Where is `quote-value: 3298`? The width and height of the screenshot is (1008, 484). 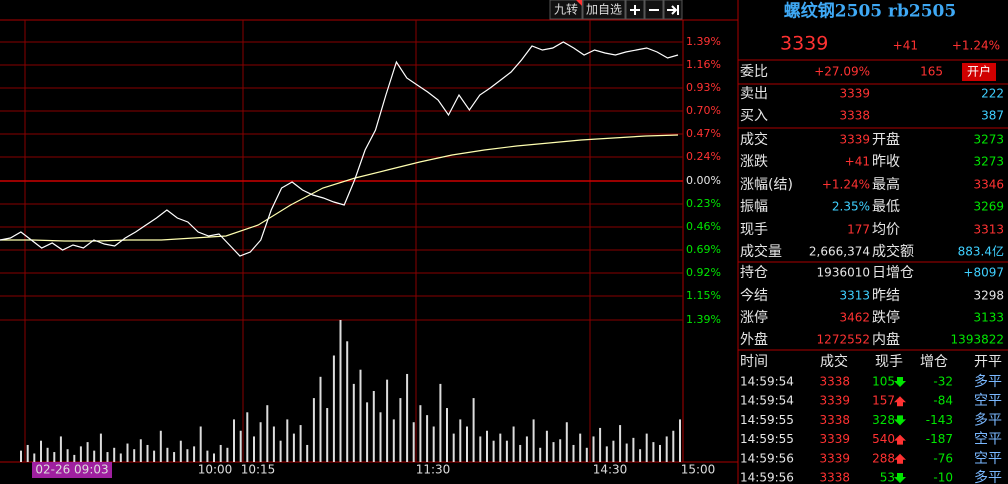
quote-value: 3298 is located at coordinates (988, 296).